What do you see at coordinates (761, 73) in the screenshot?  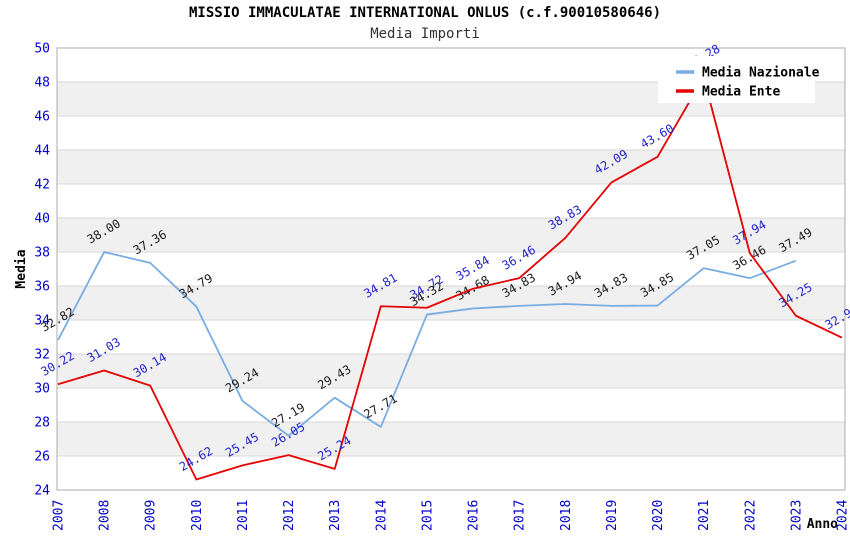 I see `legend-label: Media Nazionale` at bounding box center [761, 73].